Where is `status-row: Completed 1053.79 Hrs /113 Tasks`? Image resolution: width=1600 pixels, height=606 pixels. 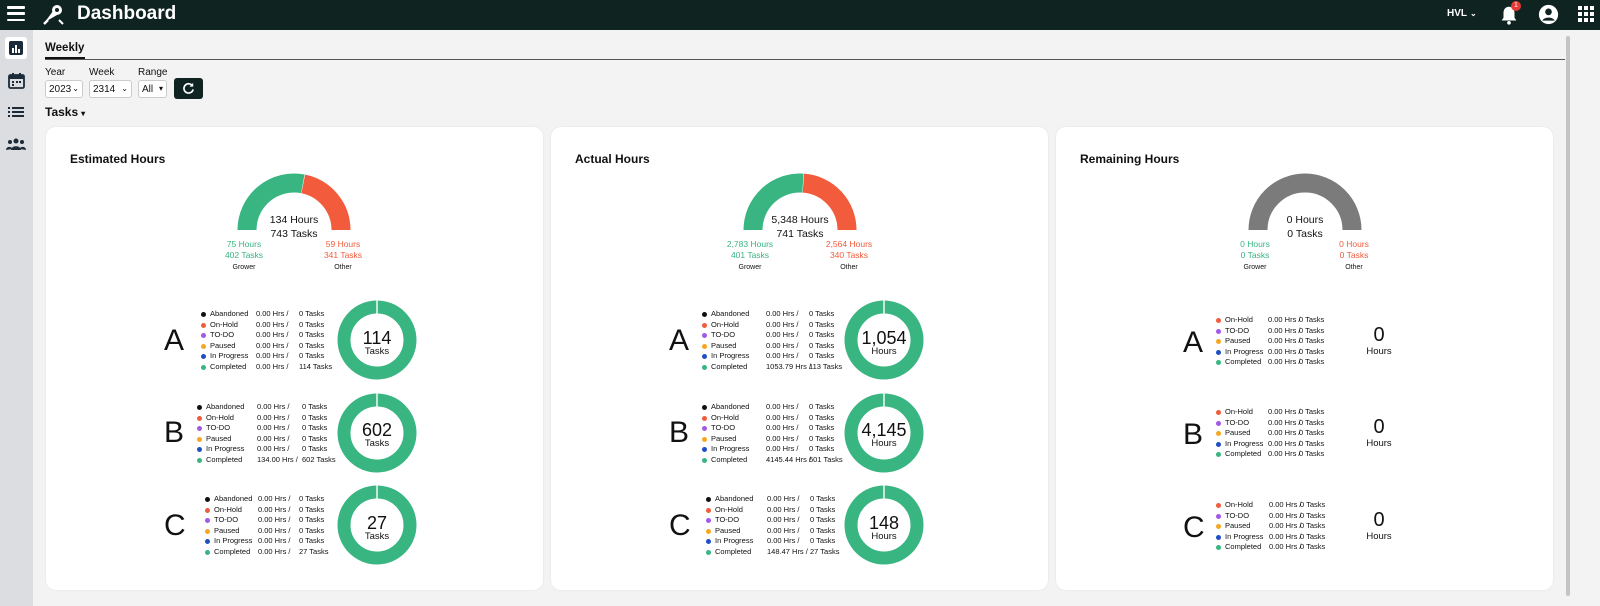 status-row: Completed 1053.79 Hrs /113 Tasks is located at coordinates (772, 367).